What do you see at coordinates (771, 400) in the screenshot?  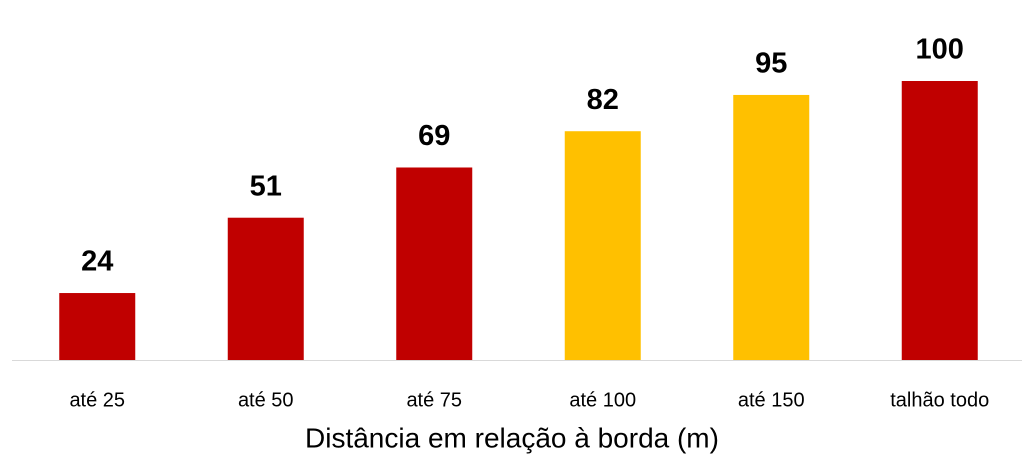 I see `x-tick-label: até 150` at bounding box center [771, 400].